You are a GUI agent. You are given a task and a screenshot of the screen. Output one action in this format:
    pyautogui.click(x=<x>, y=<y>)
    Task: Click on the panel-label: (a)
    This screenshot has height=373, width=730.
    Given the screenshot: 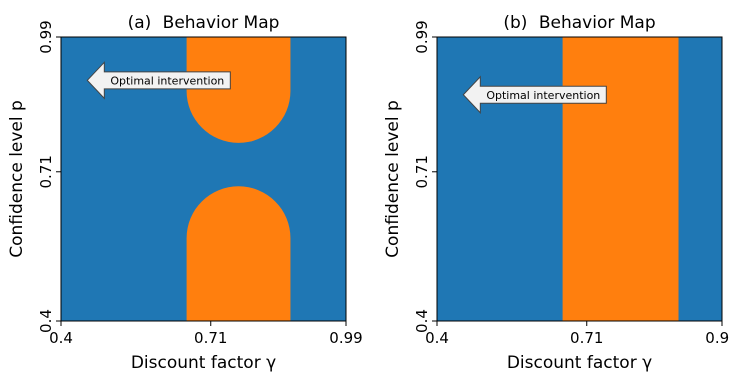 What is the action you would take?
    pyautogui.click(x=140, y=23)
    